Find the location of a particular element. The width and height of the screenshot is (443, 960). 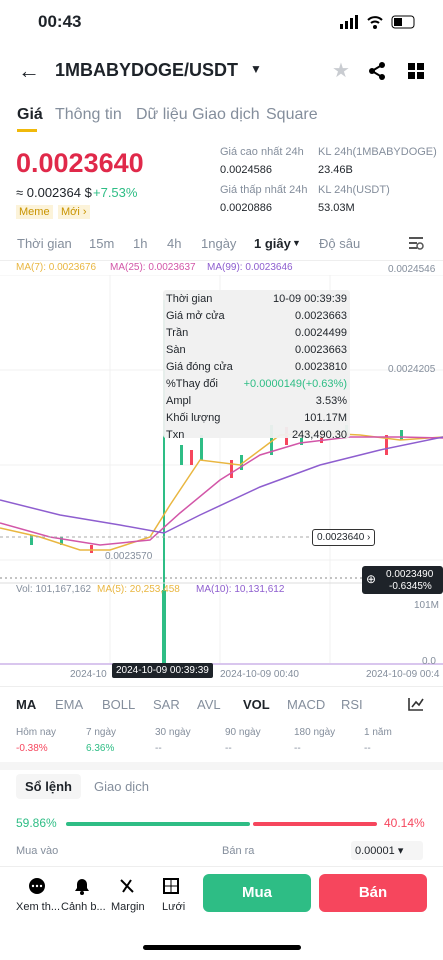

timeframe: 15m is located at coordinates (102, 243).